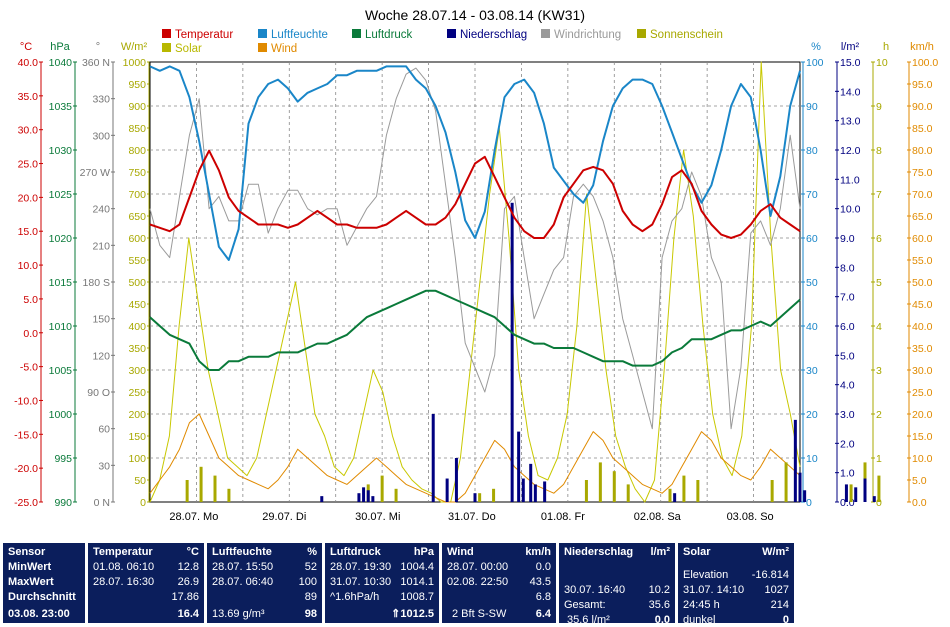  What do you see at coordinates (922, 107) in the screenshot?
I see `right-axis-tick-label: 90.0` at bounding box center [922, 107].